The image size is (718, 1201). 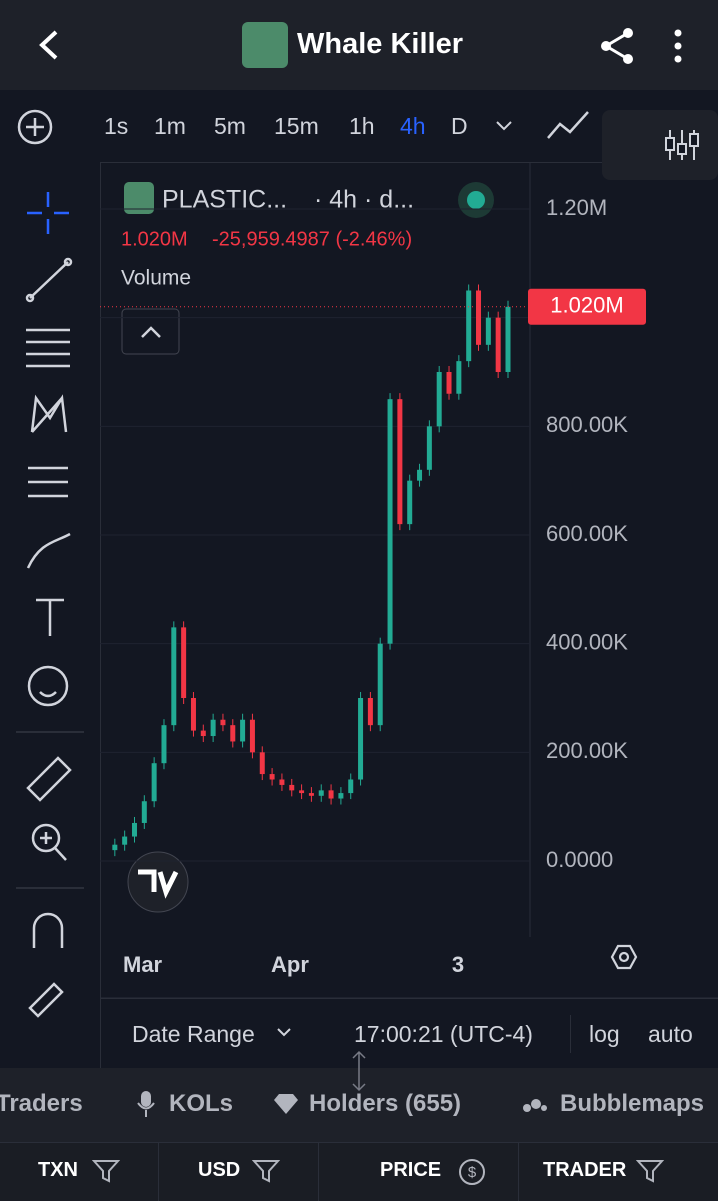 I want to click on tab-bar: Traders KOLs Holders (655) Bubblemaps, so click(x=359, y=1096).